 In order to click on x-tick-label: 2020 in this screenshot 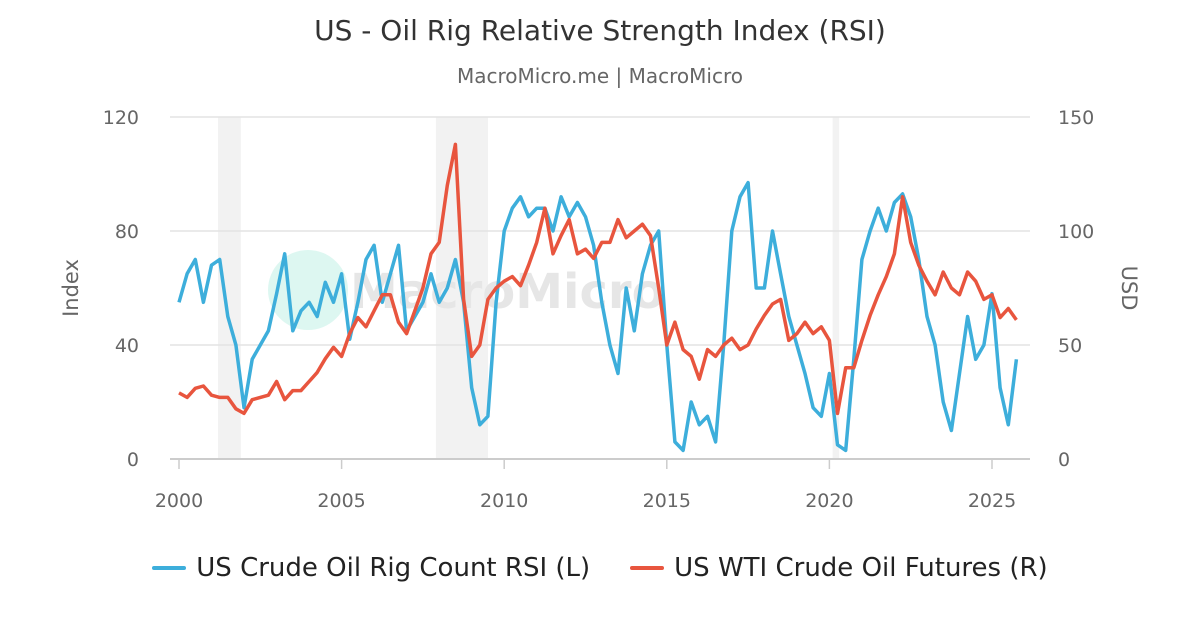, I will do `click(829, 501)`.